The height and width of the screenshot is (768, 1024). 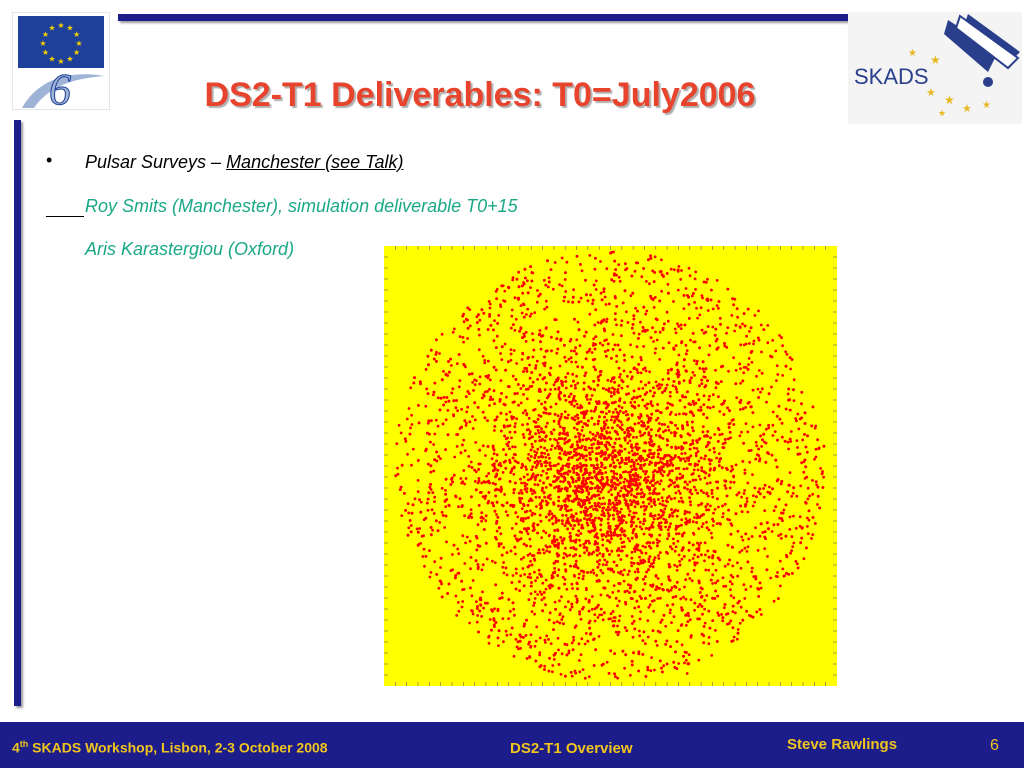 I want to click on eu-star-icon: ★, so click(x=78, y=43).